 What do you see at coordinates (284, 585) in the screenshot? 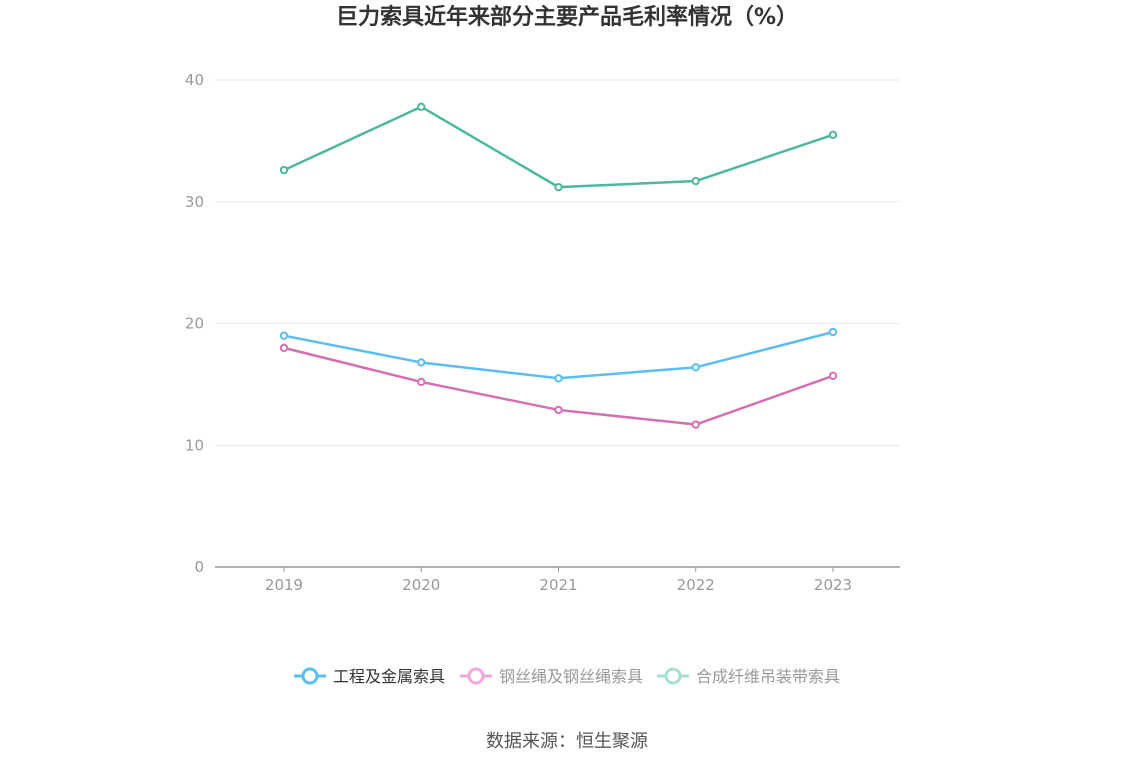
I see `x-tick-label: 2019` at bounding box center [284, 585].